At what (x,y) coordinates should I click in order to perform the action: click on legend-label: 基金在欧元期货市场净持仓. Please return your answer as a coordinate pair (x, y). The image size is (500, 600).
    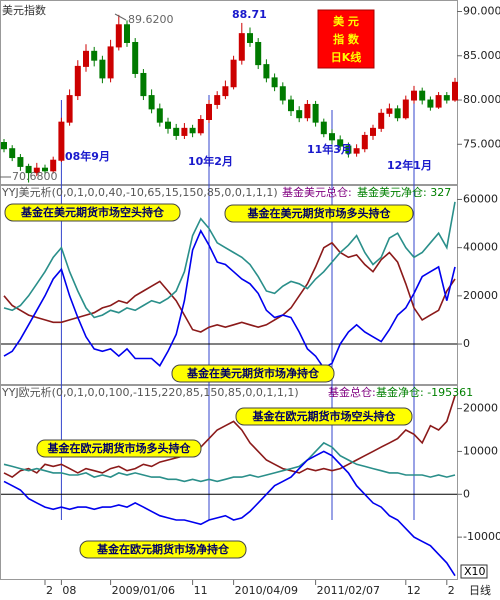
    Looking at the image, I should click on (163, 549).